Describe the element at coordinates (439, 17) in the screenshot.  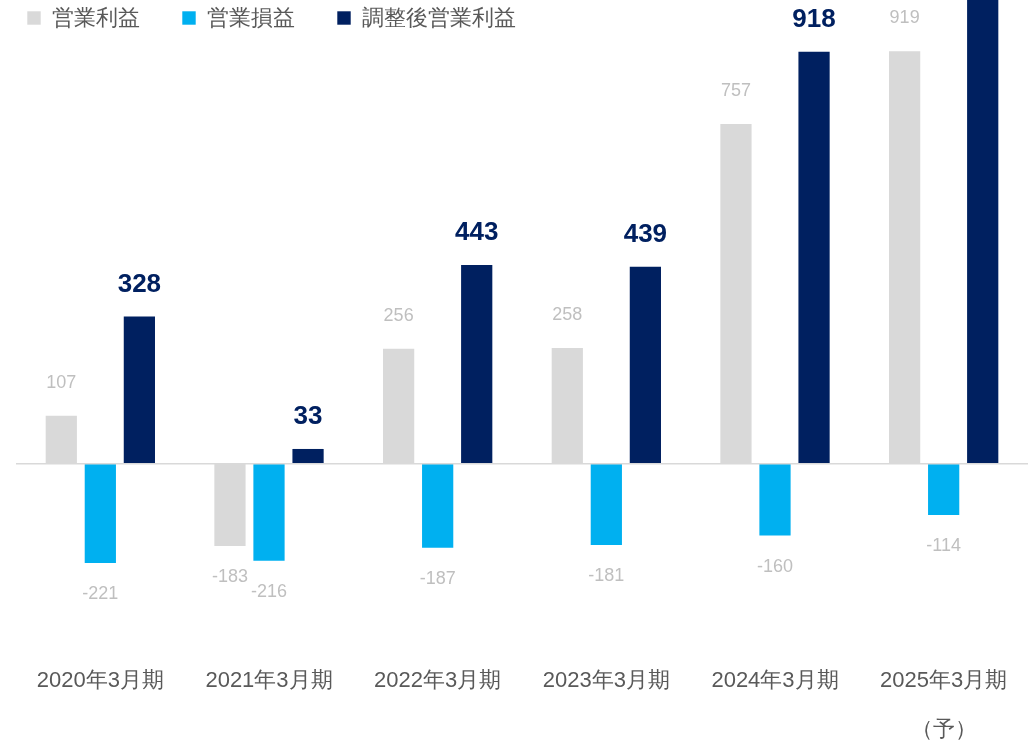
I see `legend-label: 調整後営業利益` at that location.